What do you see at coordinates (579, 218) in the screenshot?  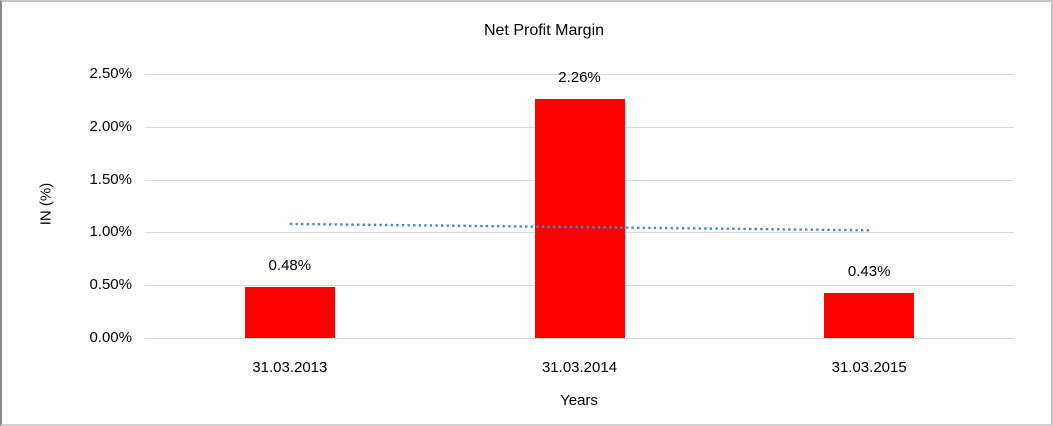 I see `bar-31.03.2014` at bounding box center [579, 218].